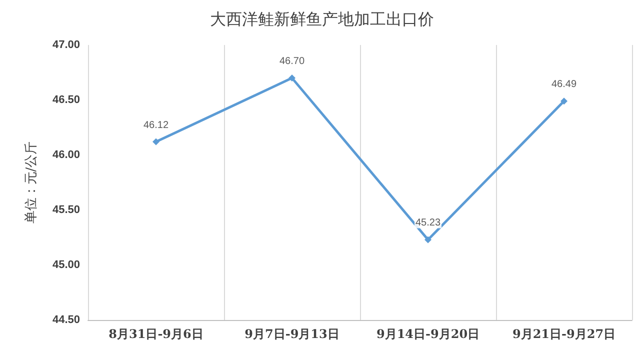 This screenshot has width=644, height=351. Describe the element at coordinates (66, 155) in the screenshot. I see `y-tick-label: 46.00` at that location.